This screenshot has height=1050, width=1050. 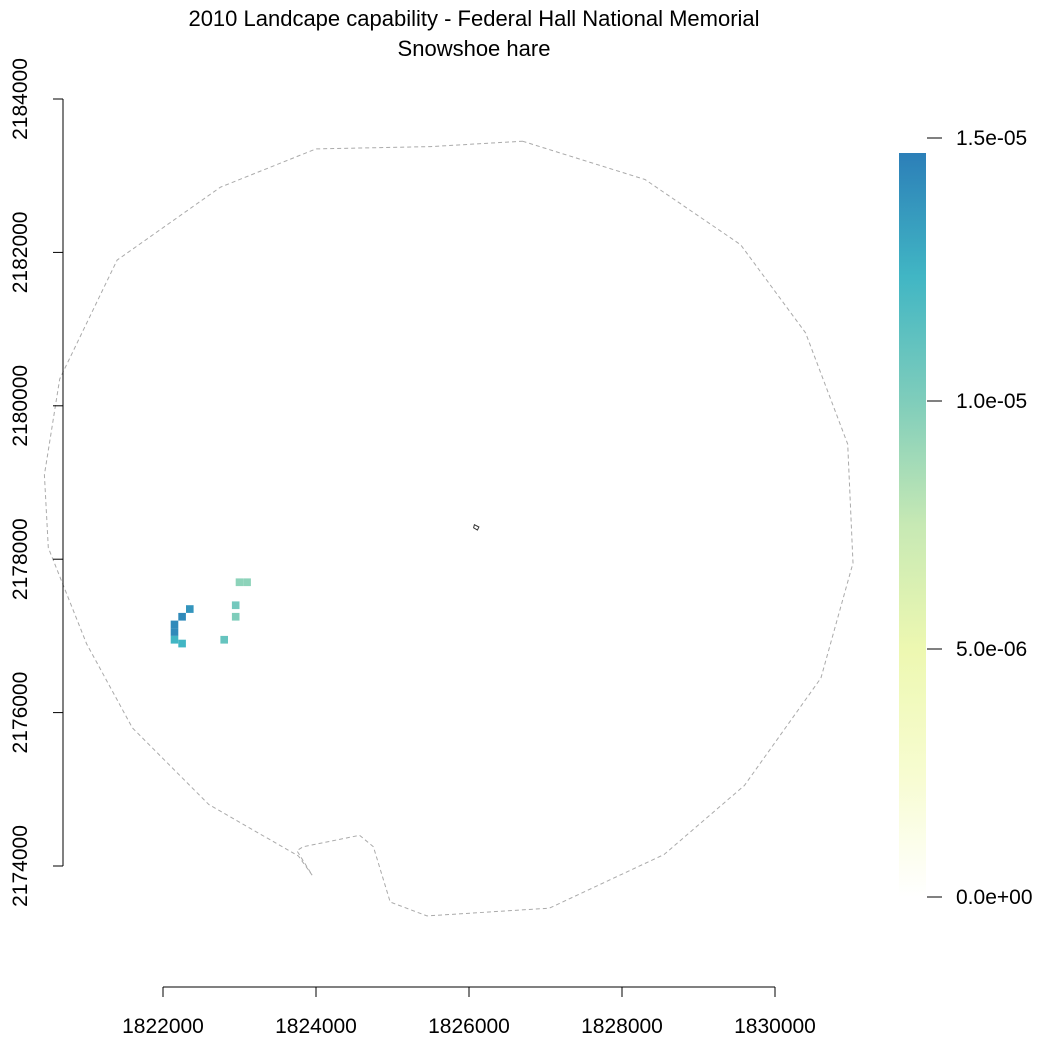 What do you see at coordinates (20, 99) in the screenshot?
I see `y-tick-label: 2184000` at bounding box center [20, 99].